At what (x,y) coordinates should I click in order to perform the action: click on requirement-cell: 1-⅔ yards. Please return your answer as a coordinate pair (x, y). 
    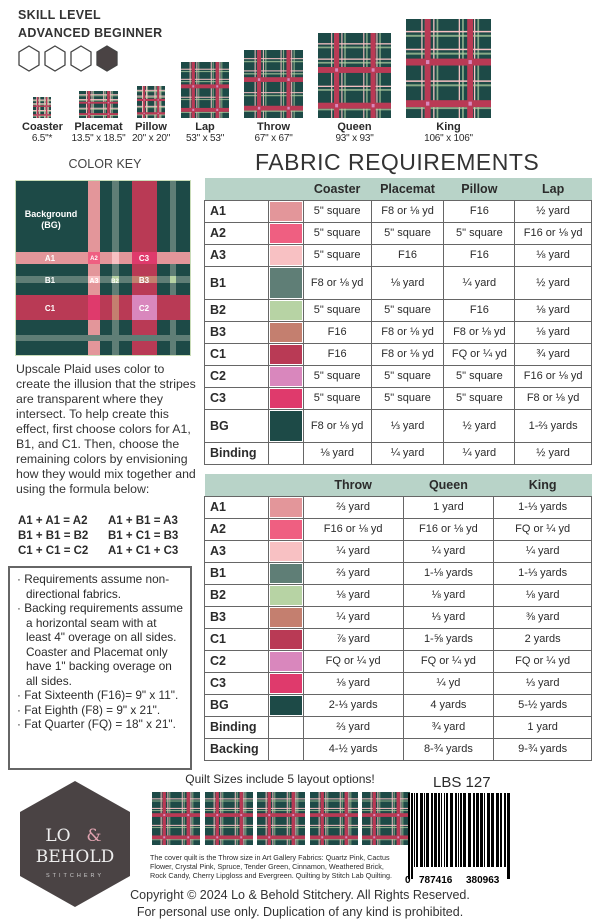
    Looking at the image, I should click on (553, 425).